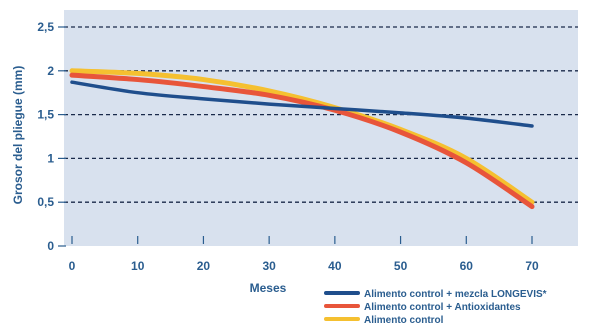 The image size is (590, 327). What do you see at coordinates (50, 246) in the screenshot?
I see `y-tick-label: 0` at bounding box center [50, 246].